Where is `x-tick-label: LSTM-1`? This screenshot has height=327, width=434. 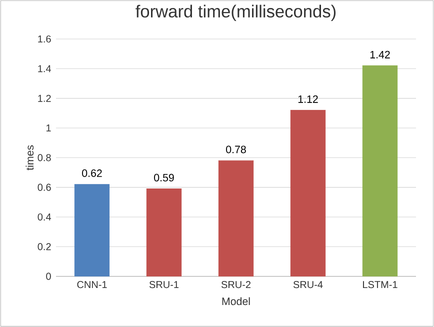
x-tick-label: LSTM-1 is located at coordinates (380, 284).